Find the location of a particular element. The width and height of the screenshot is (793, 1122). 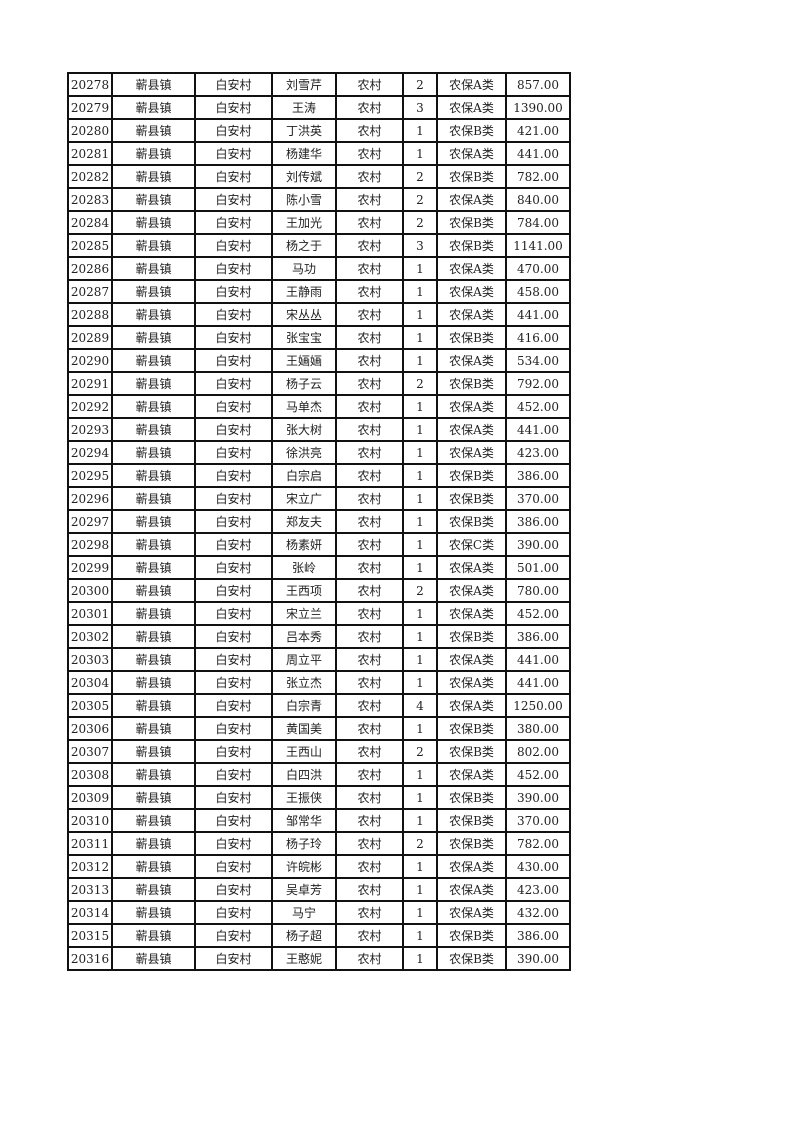

cell-name: 郑友夫 is located at coordinates (304, 521).